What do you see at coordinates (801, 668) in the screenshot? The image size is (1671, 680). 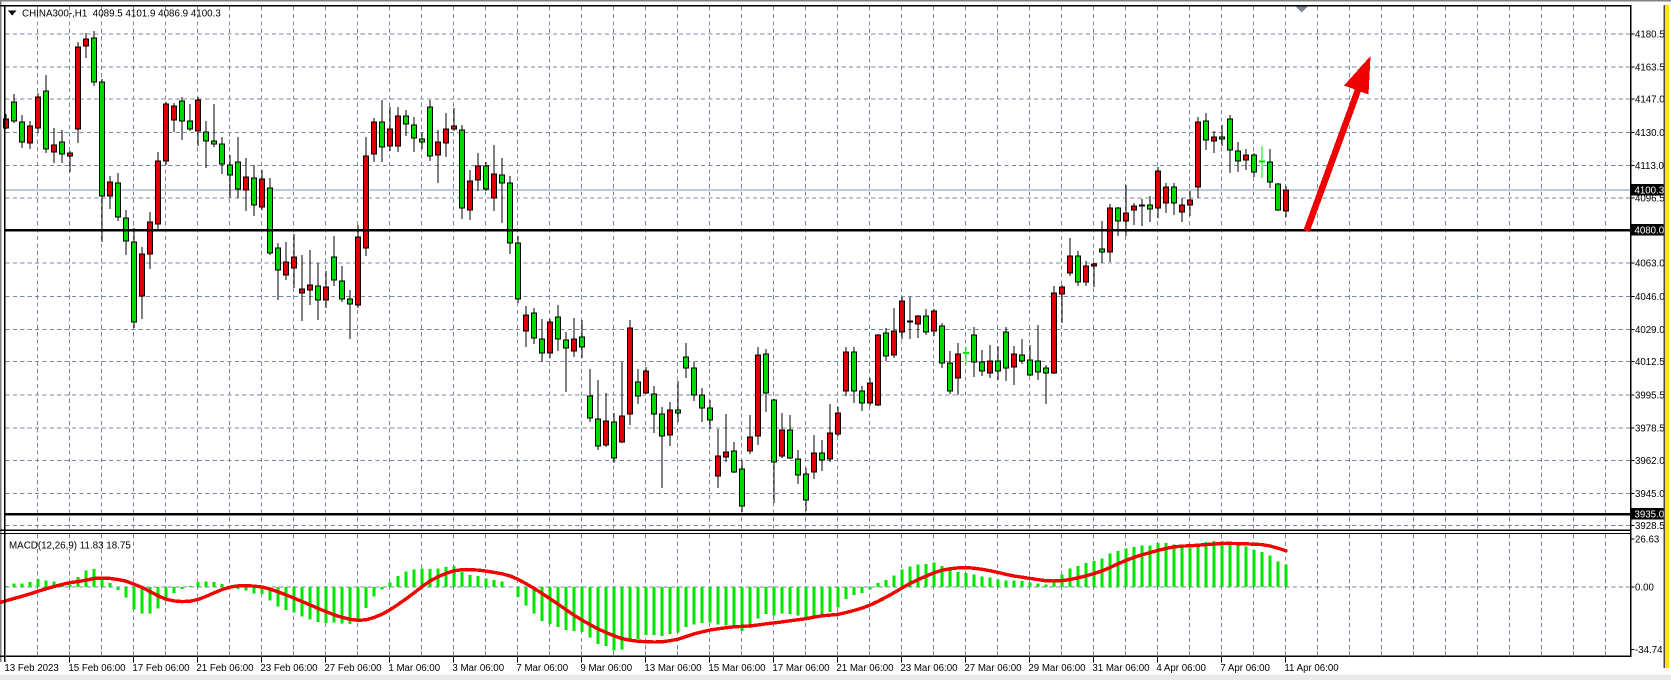 I see `svg-text: 17 Mar 06:00` at bounding box center [801, 668].